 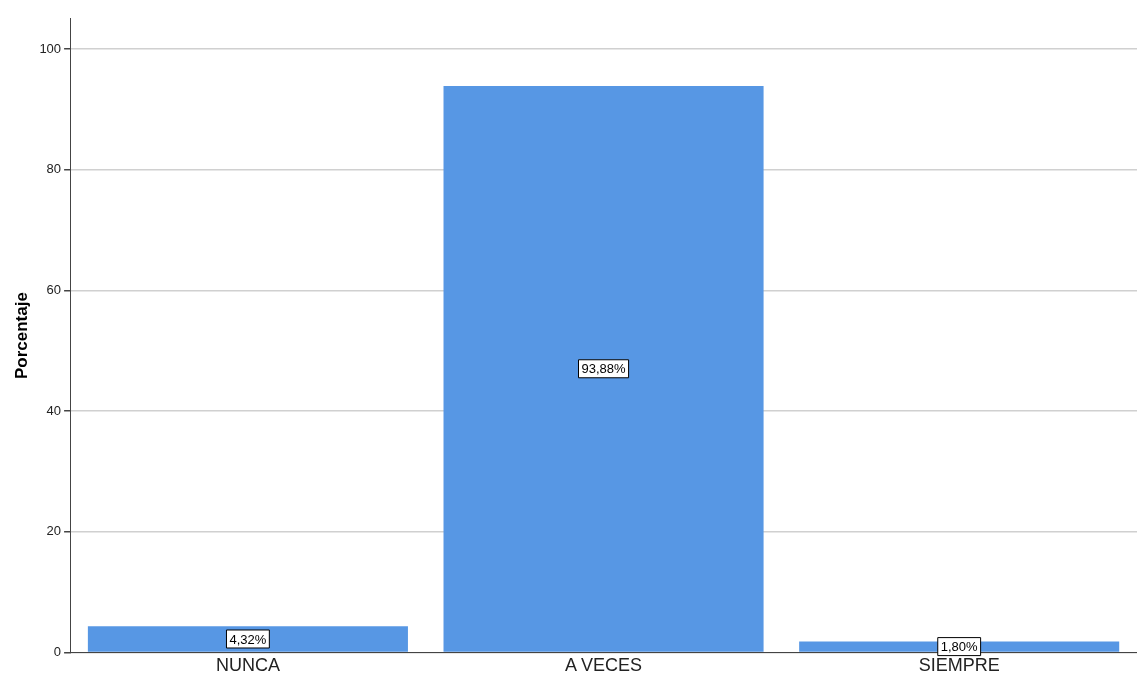 I want to click on data-label: 4,32%, so click(x=248, y=639).